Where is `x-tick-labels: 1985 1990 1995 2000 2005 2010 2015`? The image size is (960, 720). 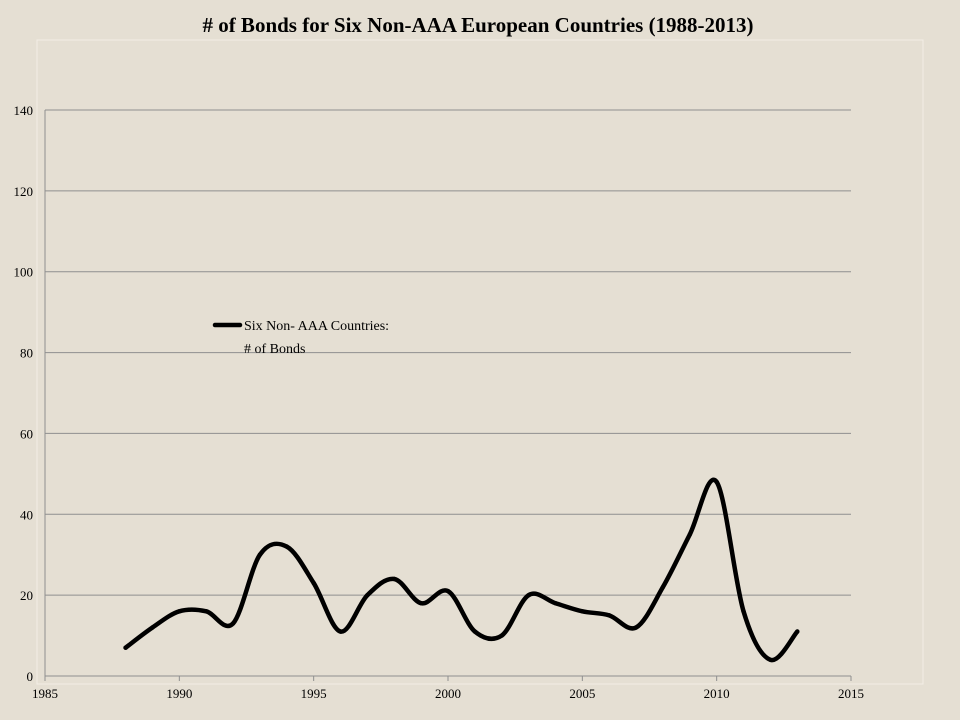
x-tick-labels: 1985 1990 1995 2000 2005 2010 2015 is located at coordinates (448, 693).